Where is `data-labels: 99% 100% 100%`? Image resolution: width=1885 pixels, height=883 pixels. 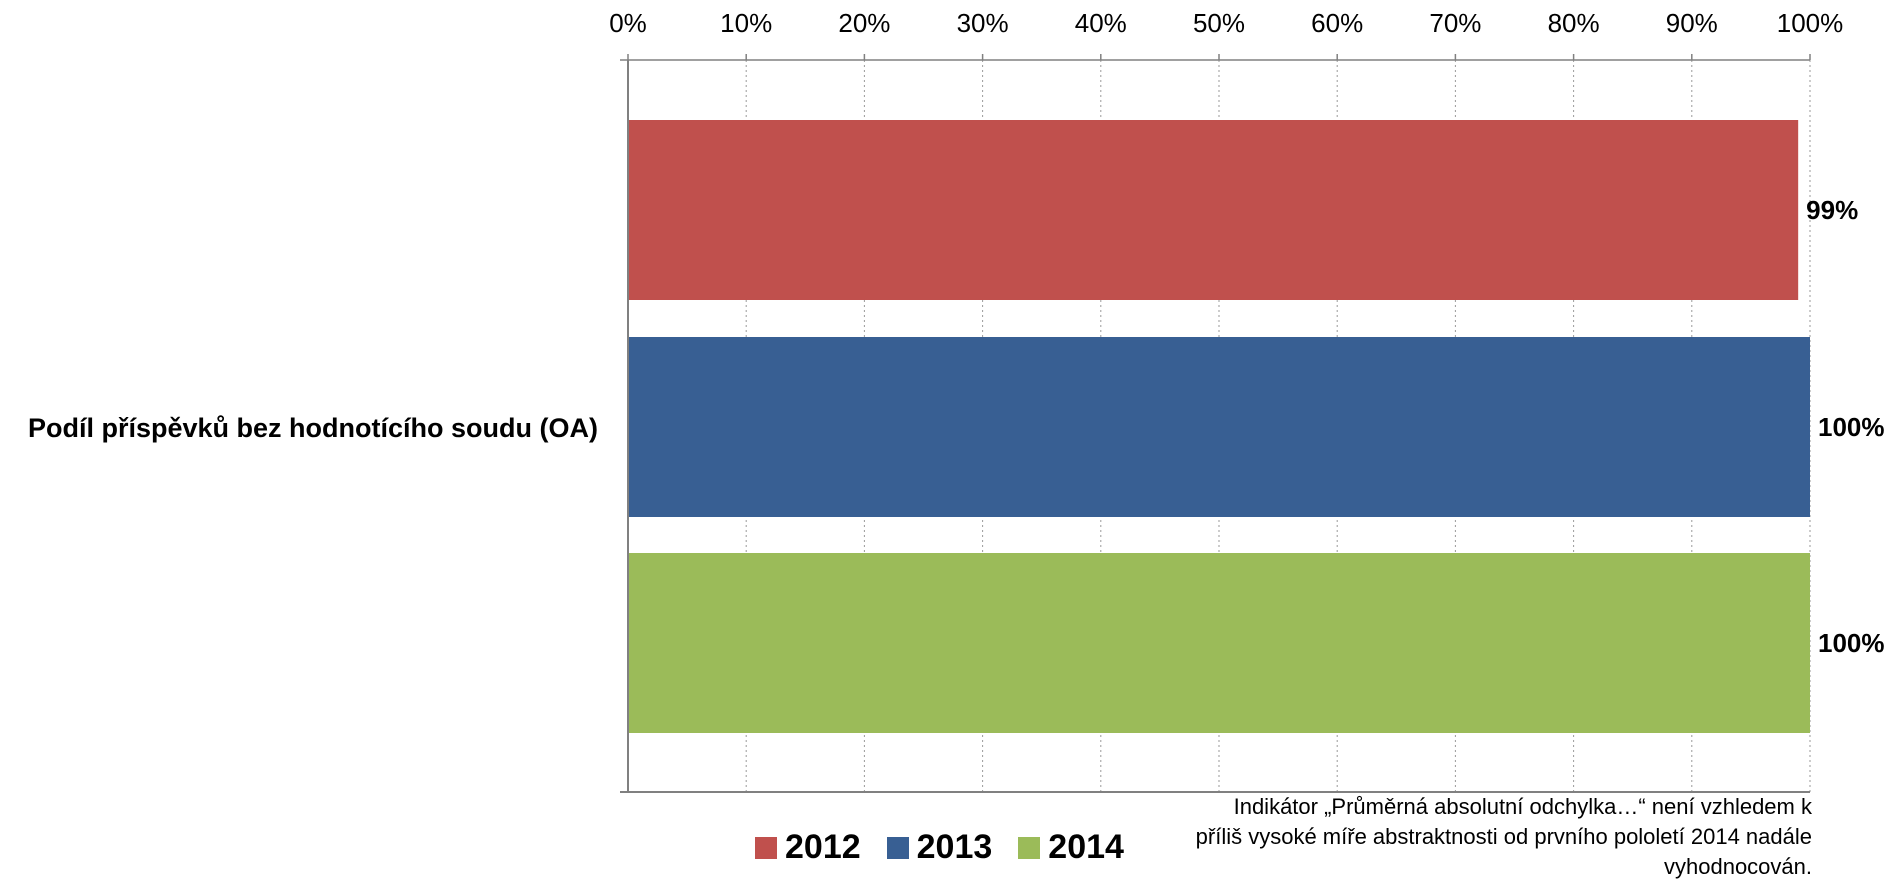
data-labels: 99% 100% 100% is located at coordinates (1845, 426).